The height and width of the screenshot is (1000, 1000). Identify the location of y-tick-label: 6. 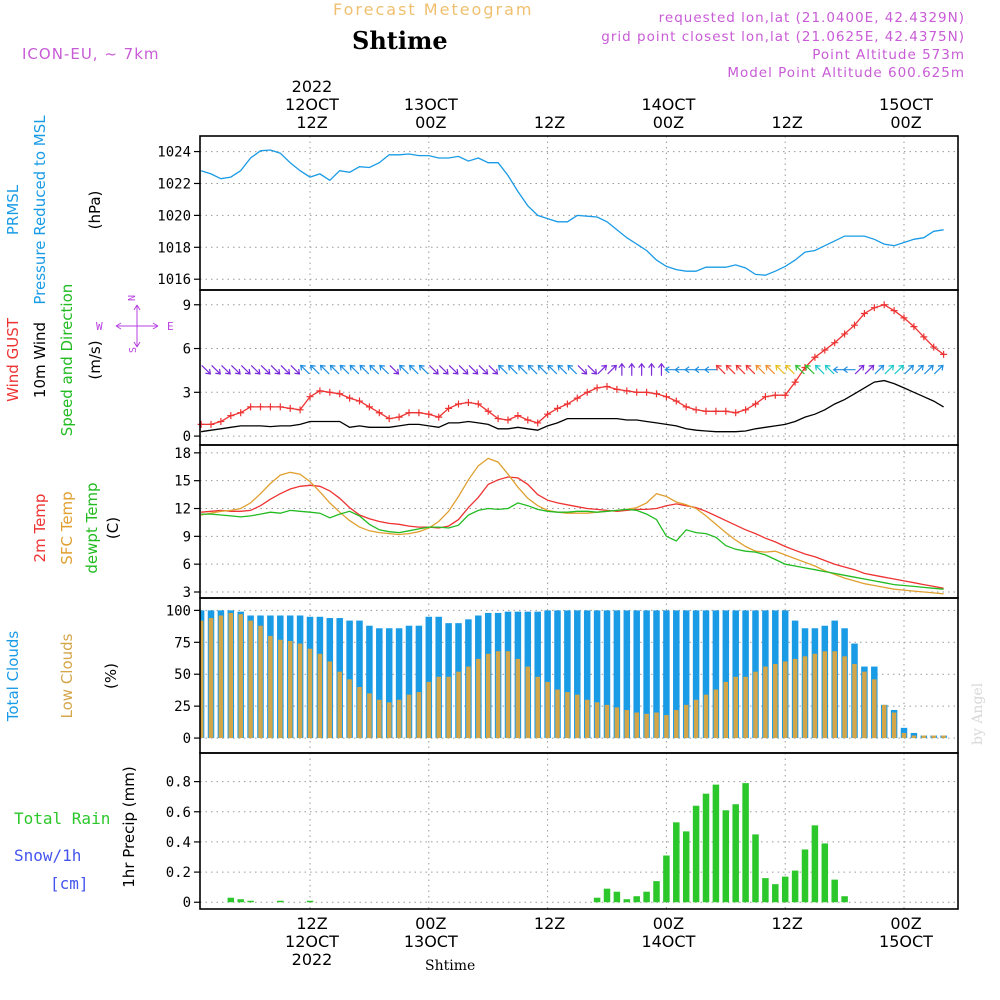
(187, 565).